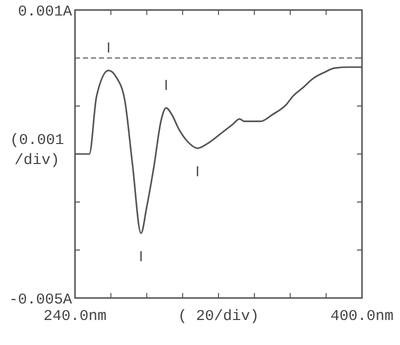 This screenshot has width=400, height=345. I want to click on x-tick-label: 400.0nm, so click(362, 316).